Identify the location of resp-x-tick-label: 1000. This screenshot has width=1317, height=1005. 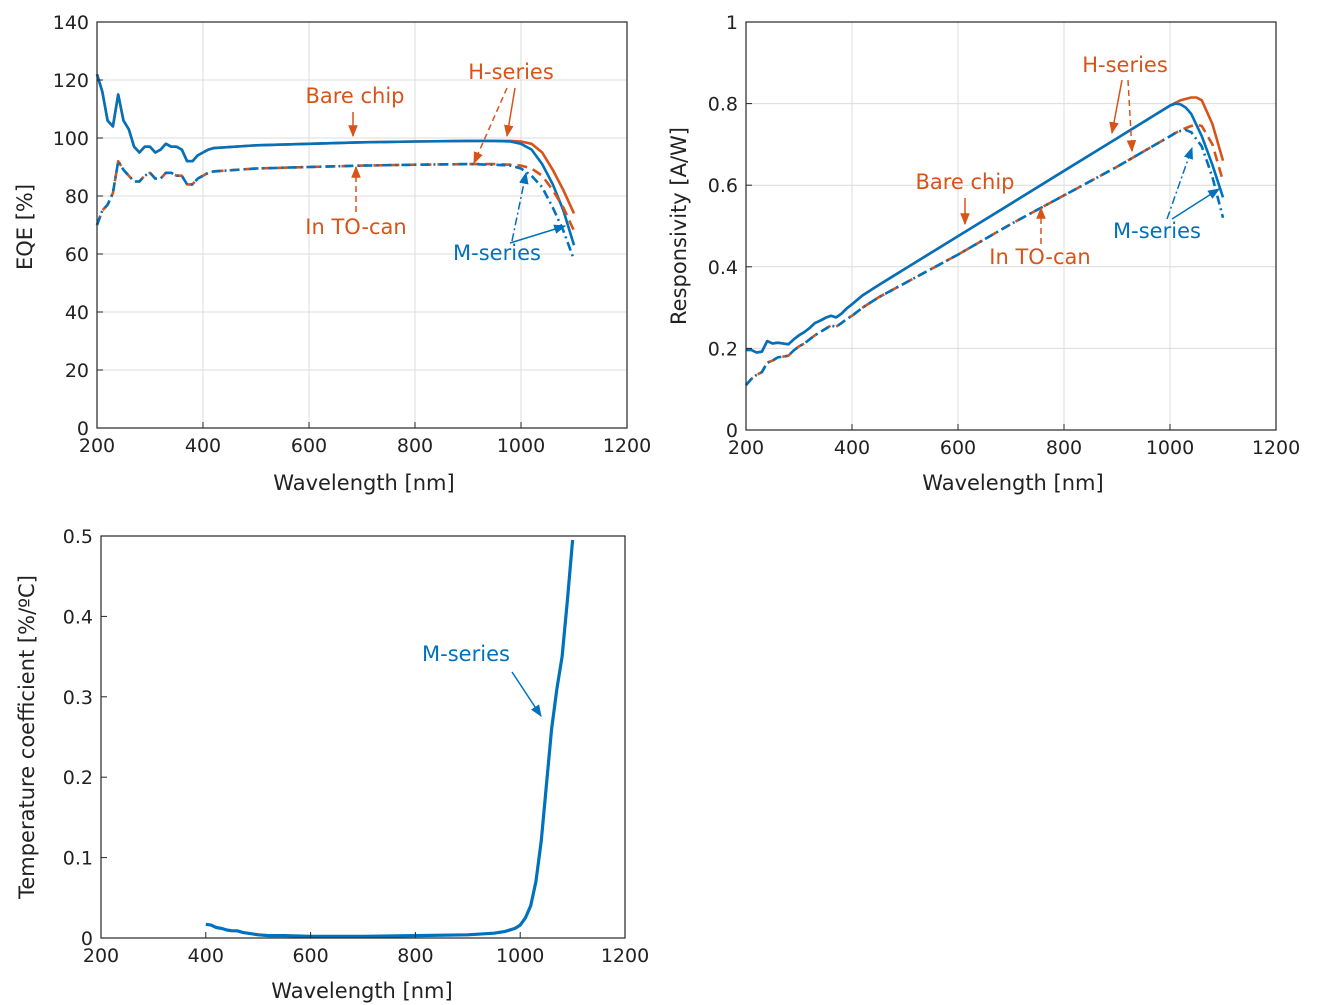
(1170, 448).